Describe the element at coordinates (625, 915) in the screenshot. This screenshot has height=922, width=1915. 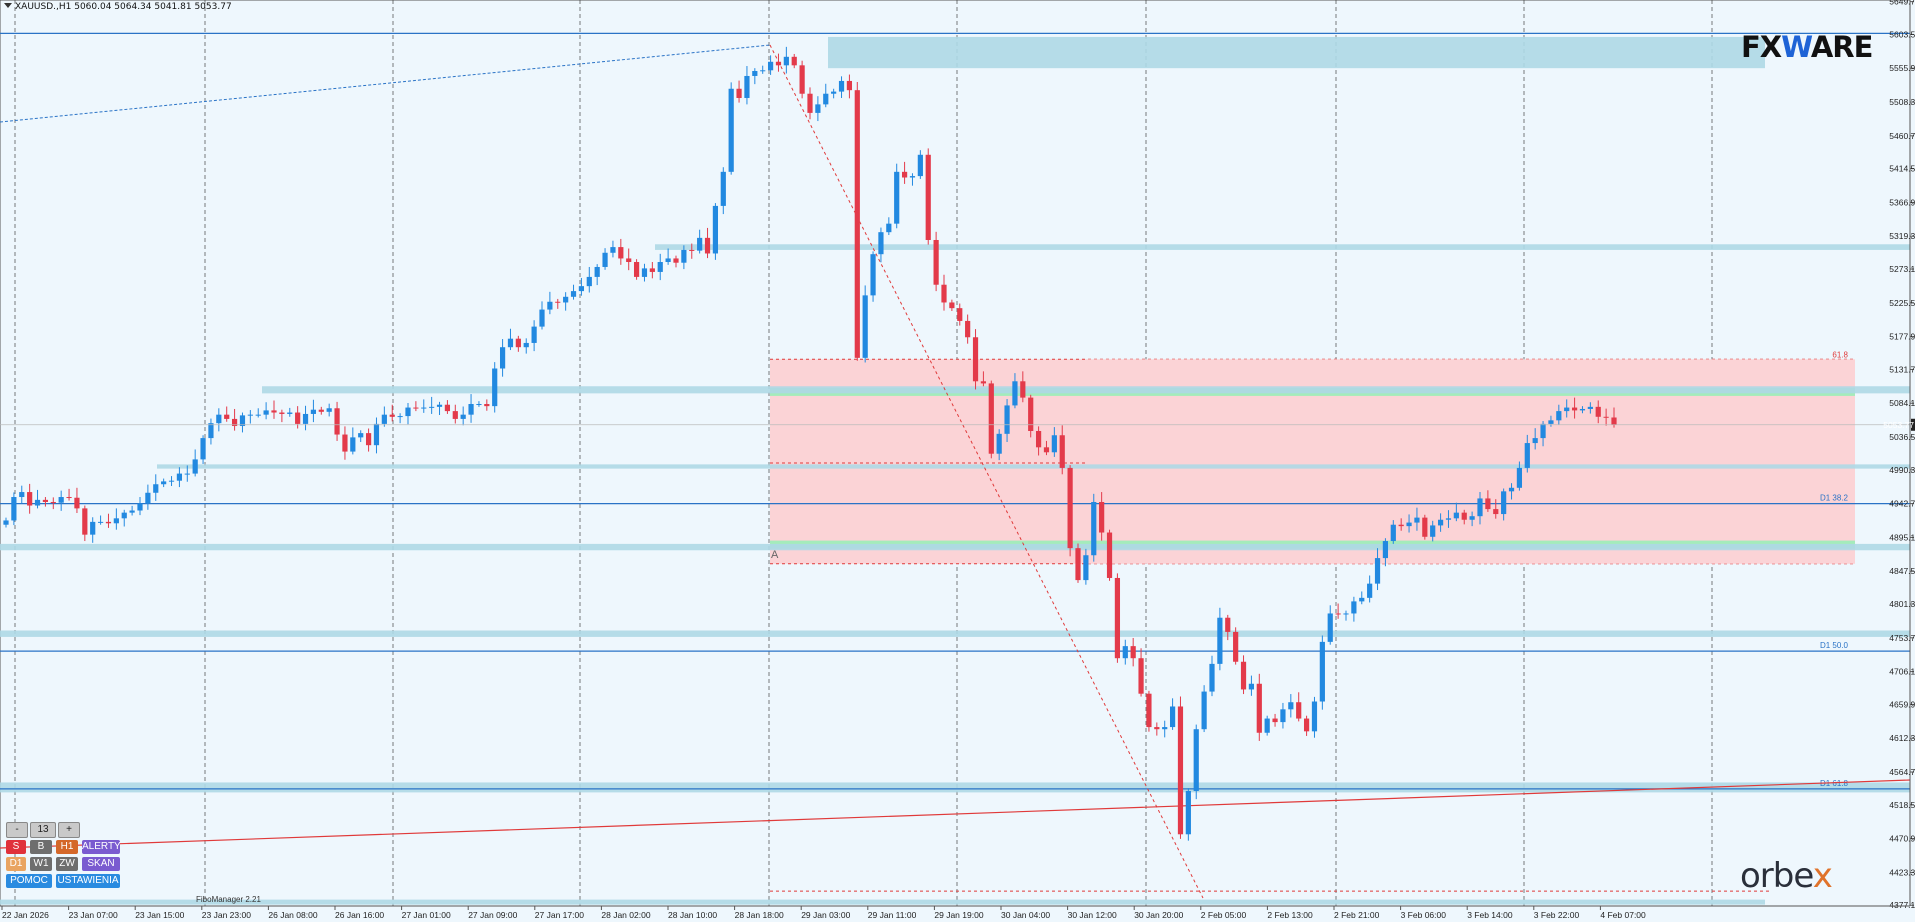
I see `time-tick-label-9: 28 Jan 02:00` at that location.